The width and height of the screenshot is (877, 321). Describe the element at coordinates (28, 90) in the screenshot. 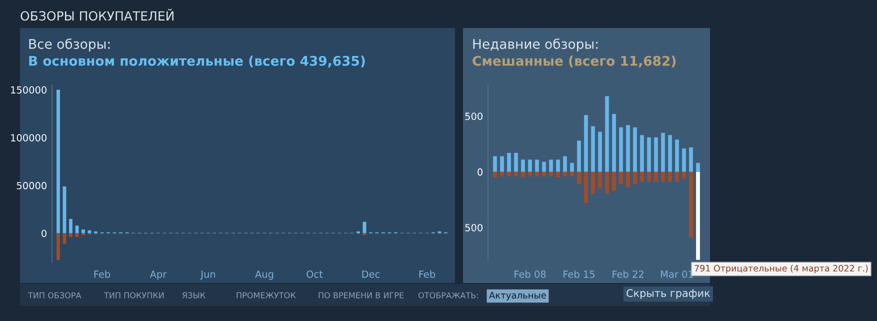

I see `y-tick-label: 150000` at that location.